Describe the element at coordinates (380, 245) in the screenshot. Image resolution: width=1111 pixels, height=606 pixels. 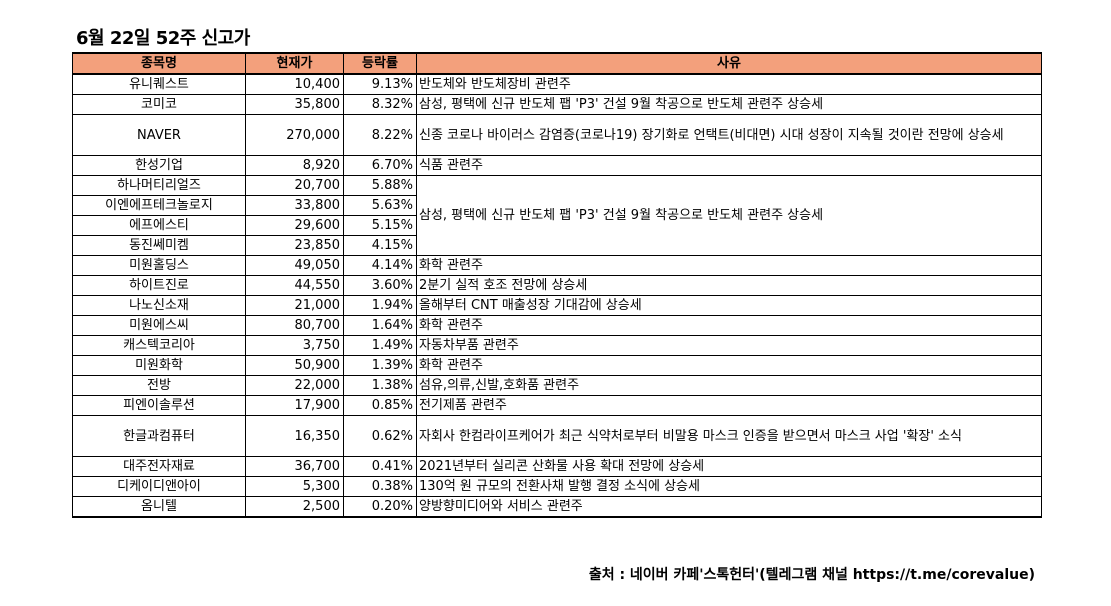
I see `stock-rate: 4.15%` at that location.